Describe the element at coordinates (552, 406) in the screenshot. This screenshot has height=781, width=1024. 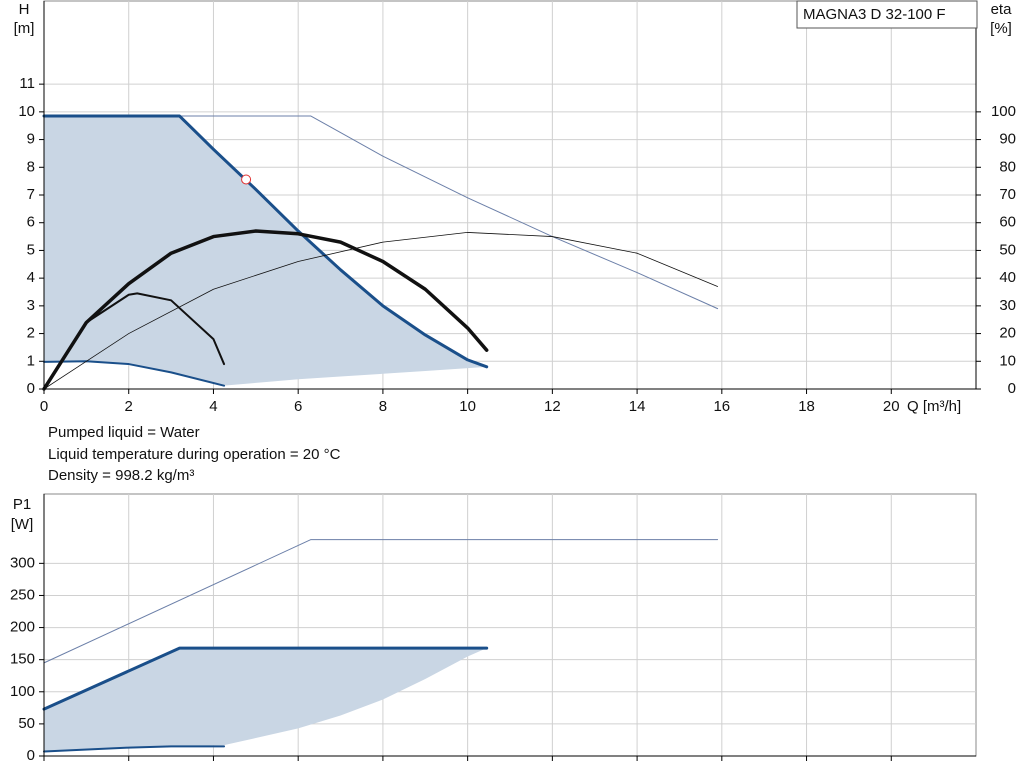
I see `x-tick-label: 12` at that location.